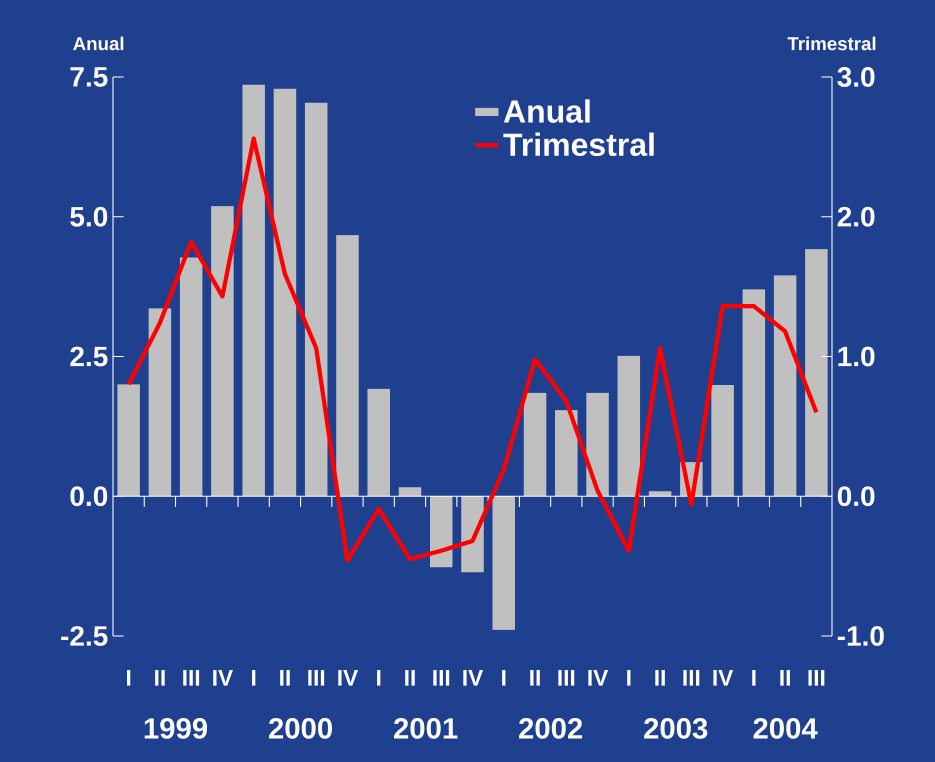 This screenshot has width=935, height=762. I want to click on y2-axis-title: Trimestral, so click(832, 43).